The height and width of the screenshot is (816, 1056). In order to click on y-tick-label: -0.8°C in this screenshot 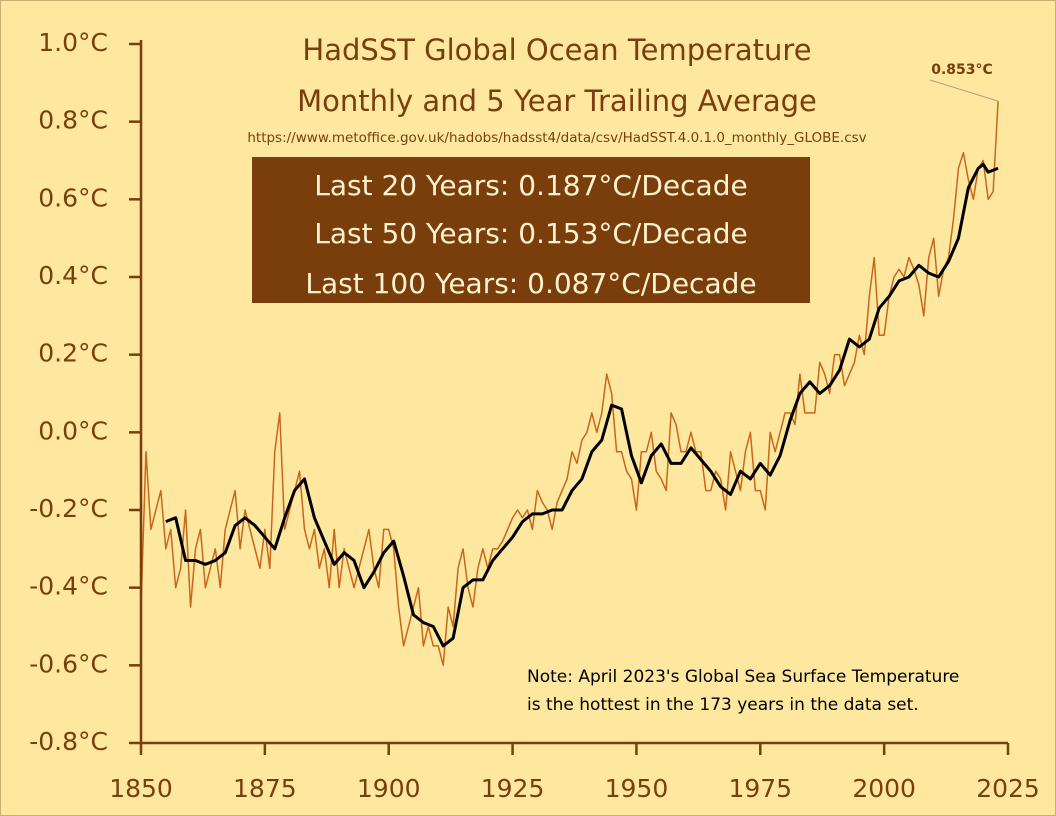, I will do `click(68, 741)`.